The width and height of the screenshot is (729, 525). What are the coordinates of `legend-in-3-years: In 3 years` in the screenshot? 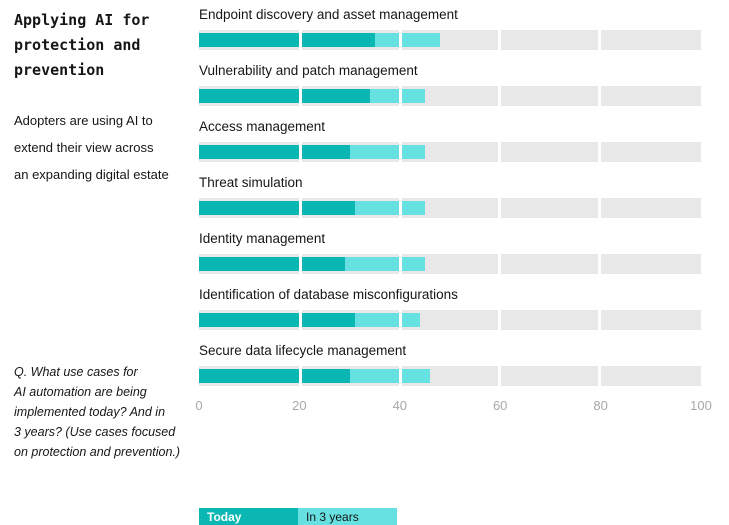 It's located at (347, 516).